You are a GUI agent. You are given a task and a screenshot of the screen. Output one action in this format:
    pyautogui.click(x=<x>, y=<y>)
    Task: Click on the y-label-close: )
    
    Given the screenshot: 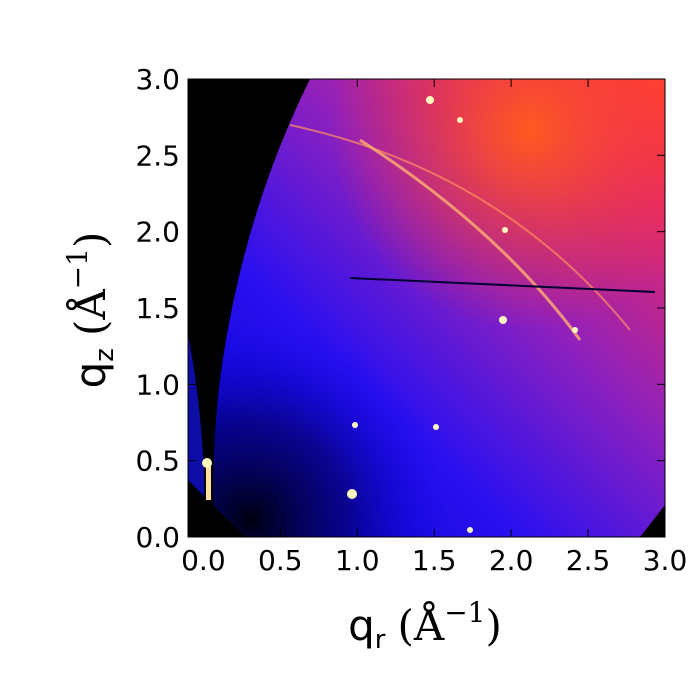 What is the action you would take?
    pyautogui.click(x=90, y=240)
    